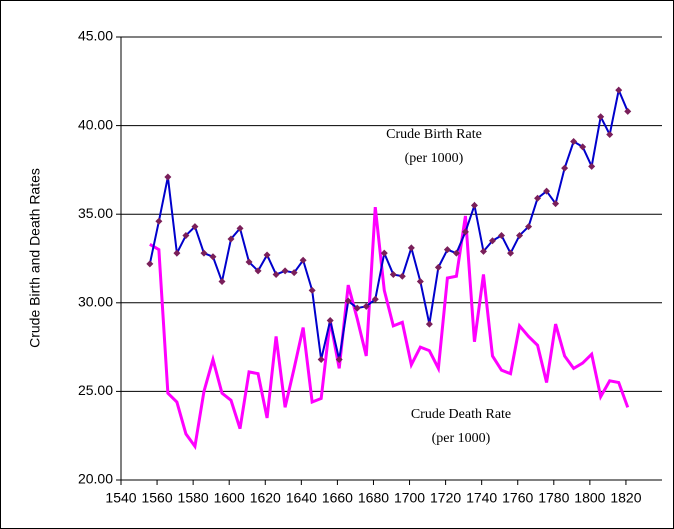 This screenshot has height=529, width=674. What do you see at coordinates (95, 124) in the screenshot?
I see `y-tick-label: 40.00` at bounding box center [95, 124].